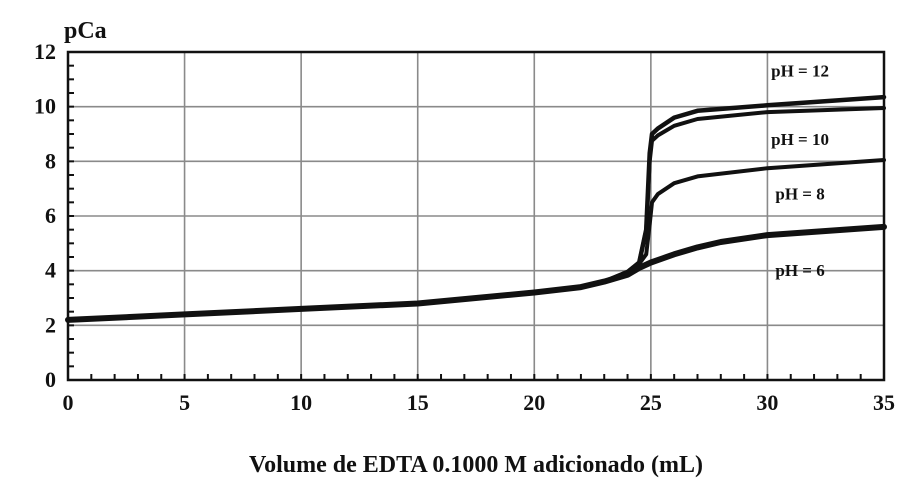  What do you see at coordinates (800, 139) in the screenshot?
I see `series-label-ph=10: pH = 10` at bounding box center [800, 139].